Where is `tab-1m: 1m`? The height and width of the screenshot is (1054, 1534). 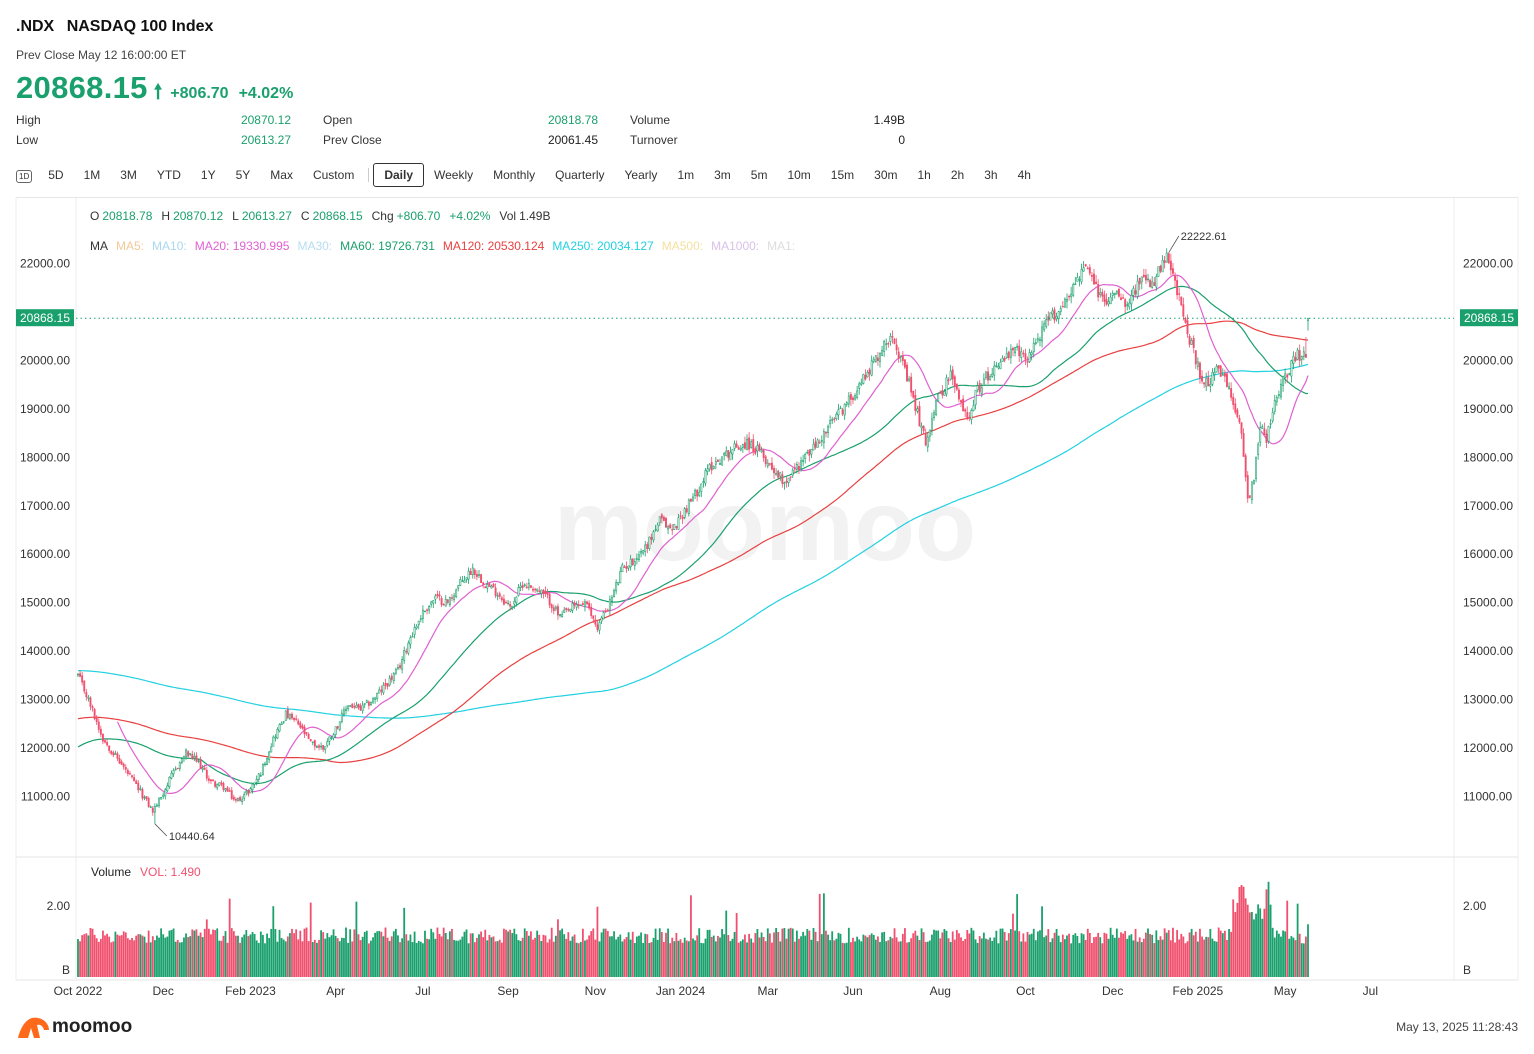
tab-1m: 1m is located at coordinates (686, 175).